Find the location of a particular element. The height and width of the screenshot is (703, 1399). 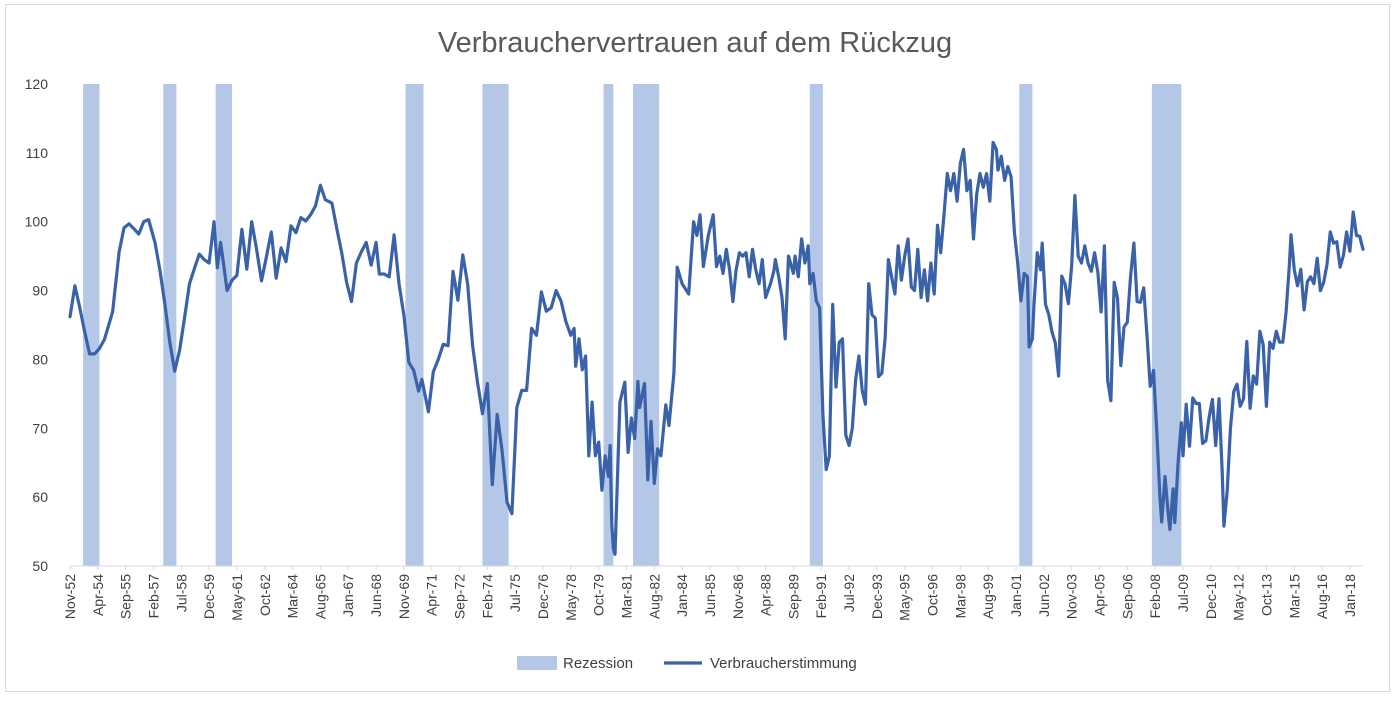

x-tick-label: Oct-62 is located at coordinates (265, 595).